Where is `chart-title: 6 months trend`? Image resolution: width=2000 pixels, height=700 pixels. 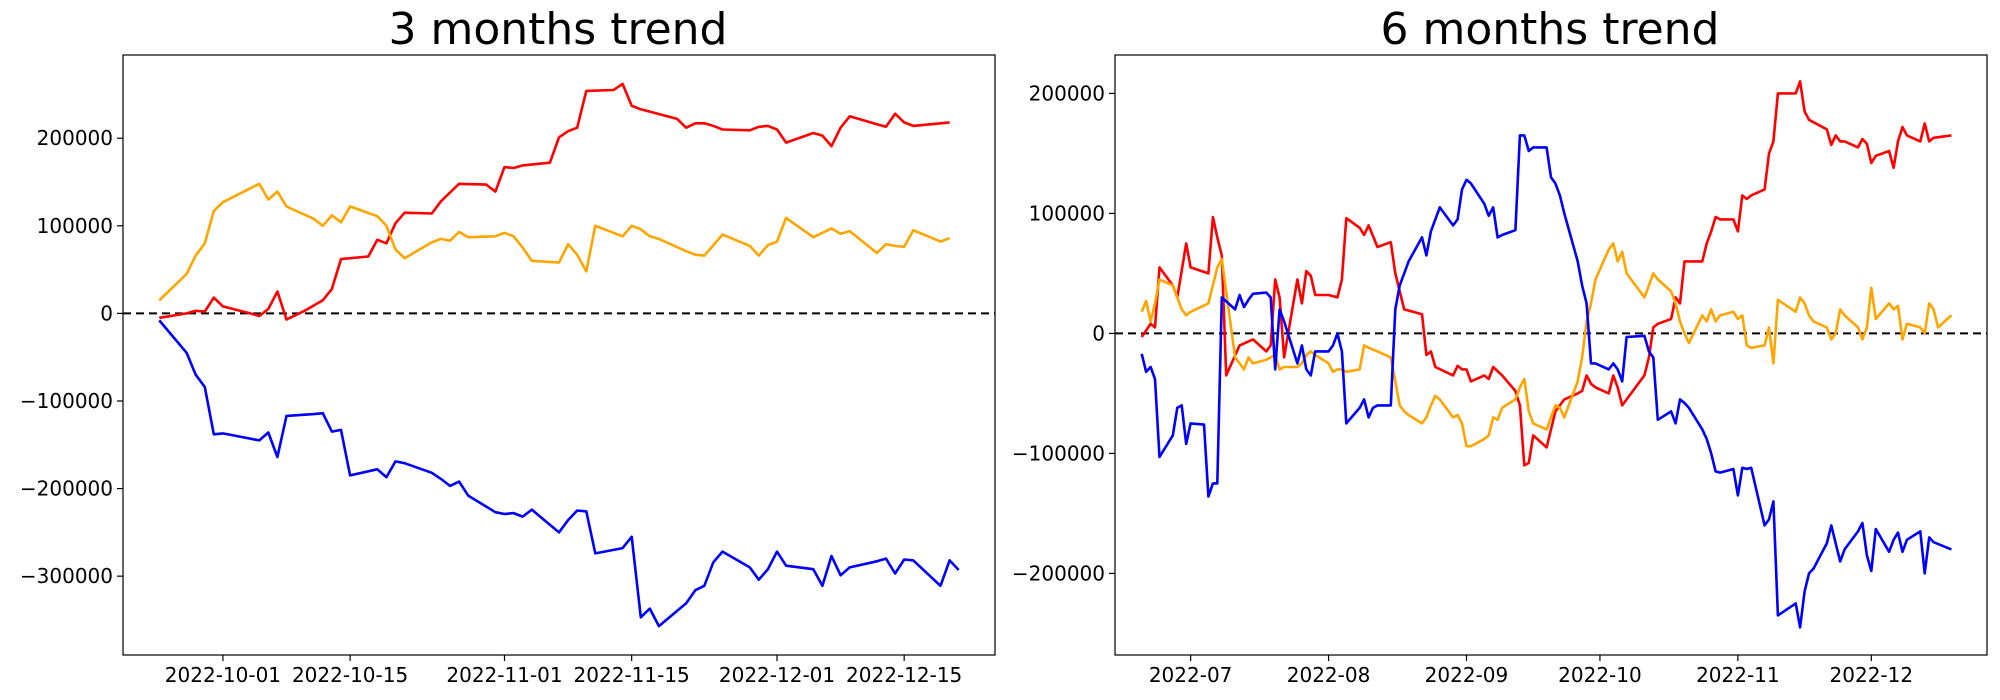 chart-title: 6 months trend is located at coordinates (1550, 29).